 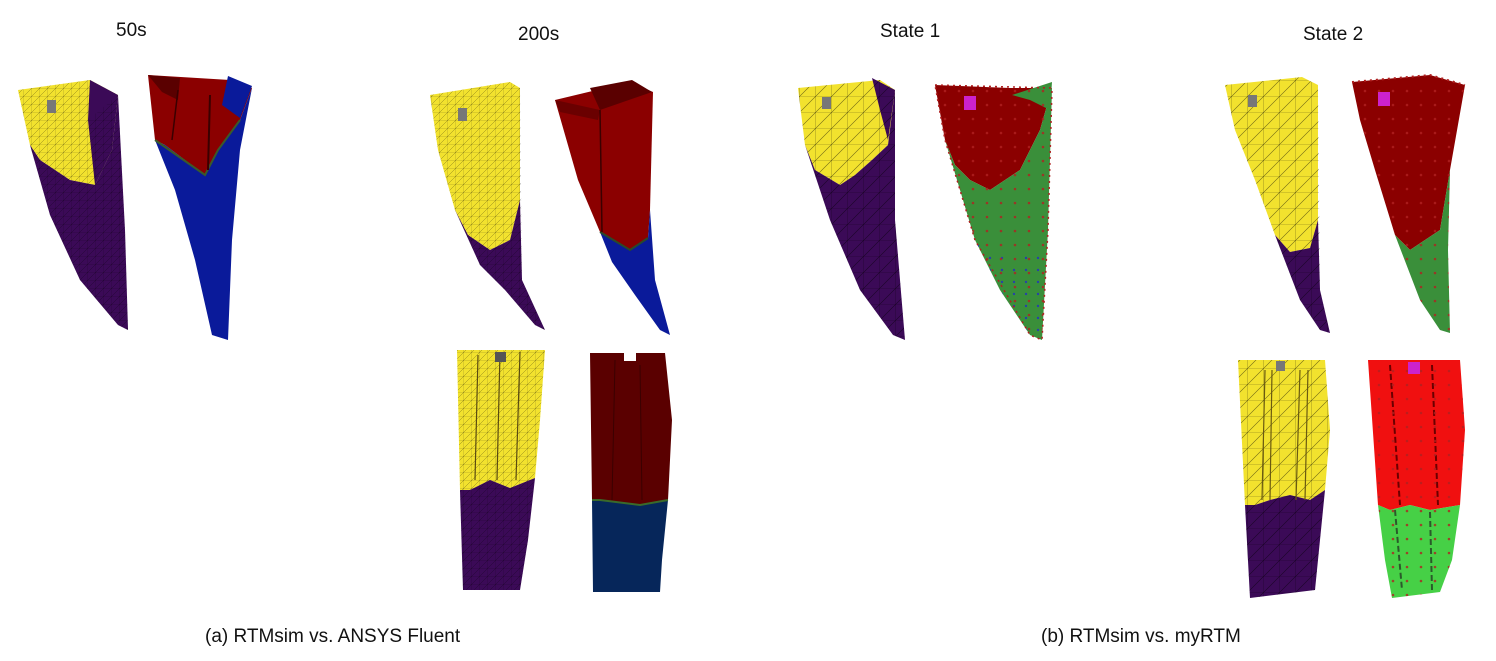 What do you see at coordinates (333, 636) in the screenshot?
I see `caption-a: (a) RTMsim vs. ANSYS Fluent` at bounding box center [333, 636].